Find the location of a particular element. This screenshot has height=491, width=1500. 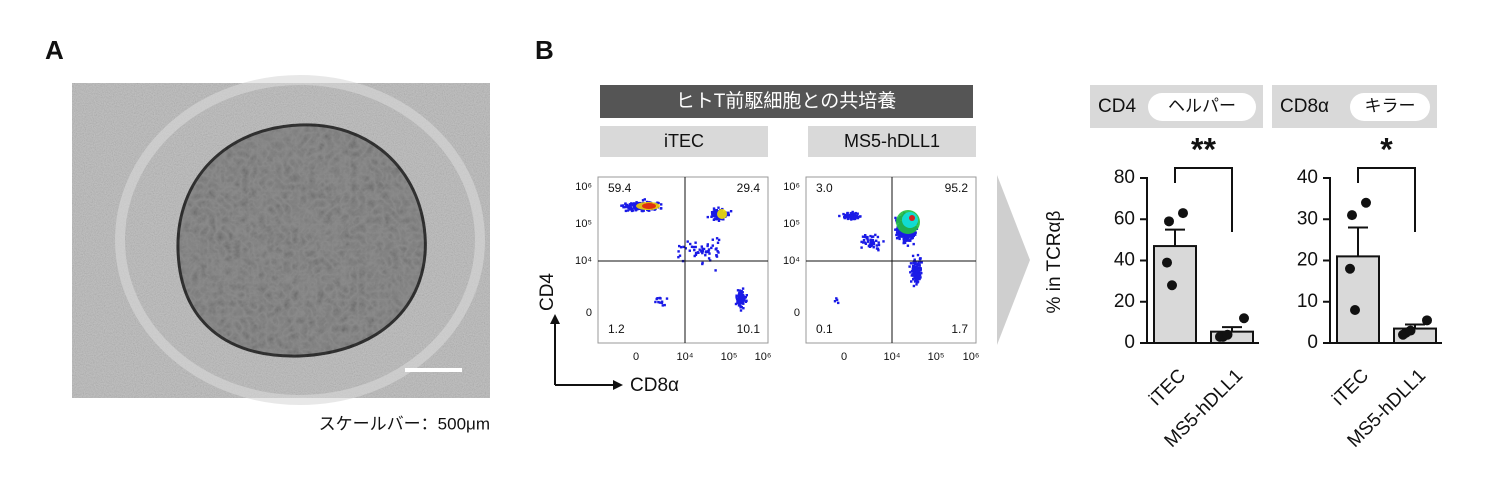

chart-tag: ヘルパー is located at coordinates (1202, 105).